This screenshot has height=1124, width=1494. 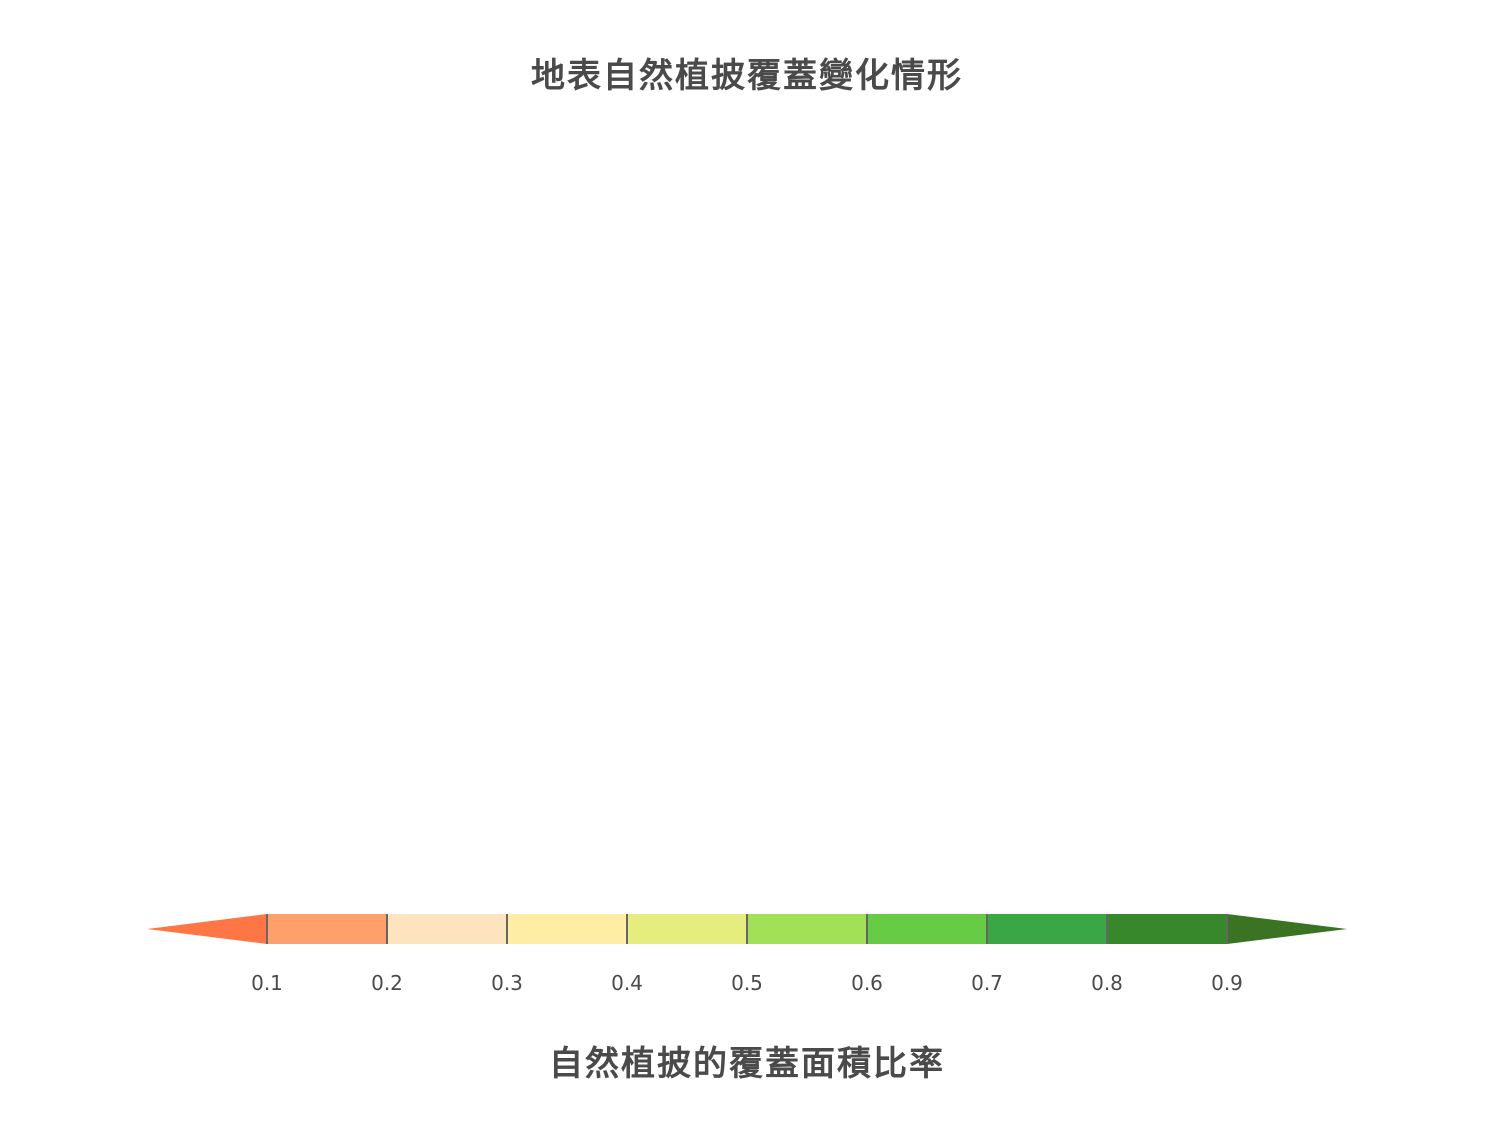 I want to click on colorbar-tick-label-3: 0.4, so click(x=627, y=983).